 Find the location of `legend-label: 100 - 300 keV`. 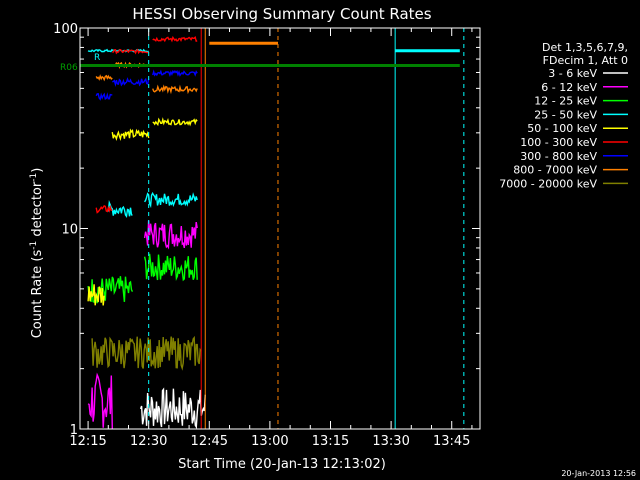

legend-label: 100 - 300 keV is located at coordinates (558, 142).